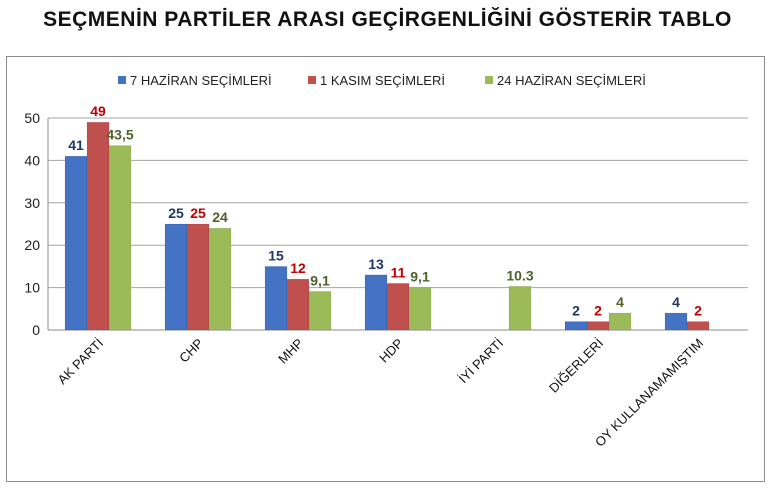  What do you see at coordinates (276, 255) in the screenshot?
I see `data-label: 15` at bounding box center [276, 255].